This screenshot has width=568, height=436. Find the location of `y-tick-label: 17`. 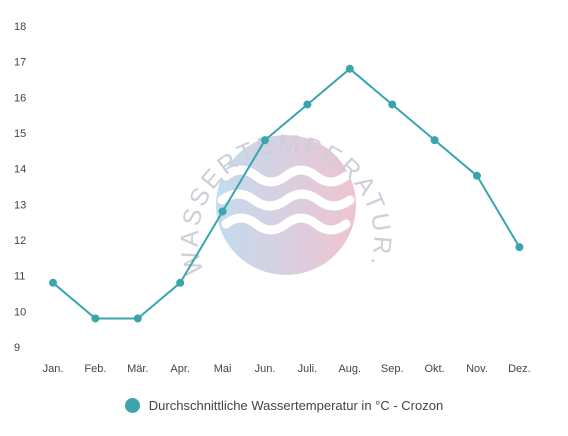

y-tick-label: 17 is located at coordinates (20, 63).